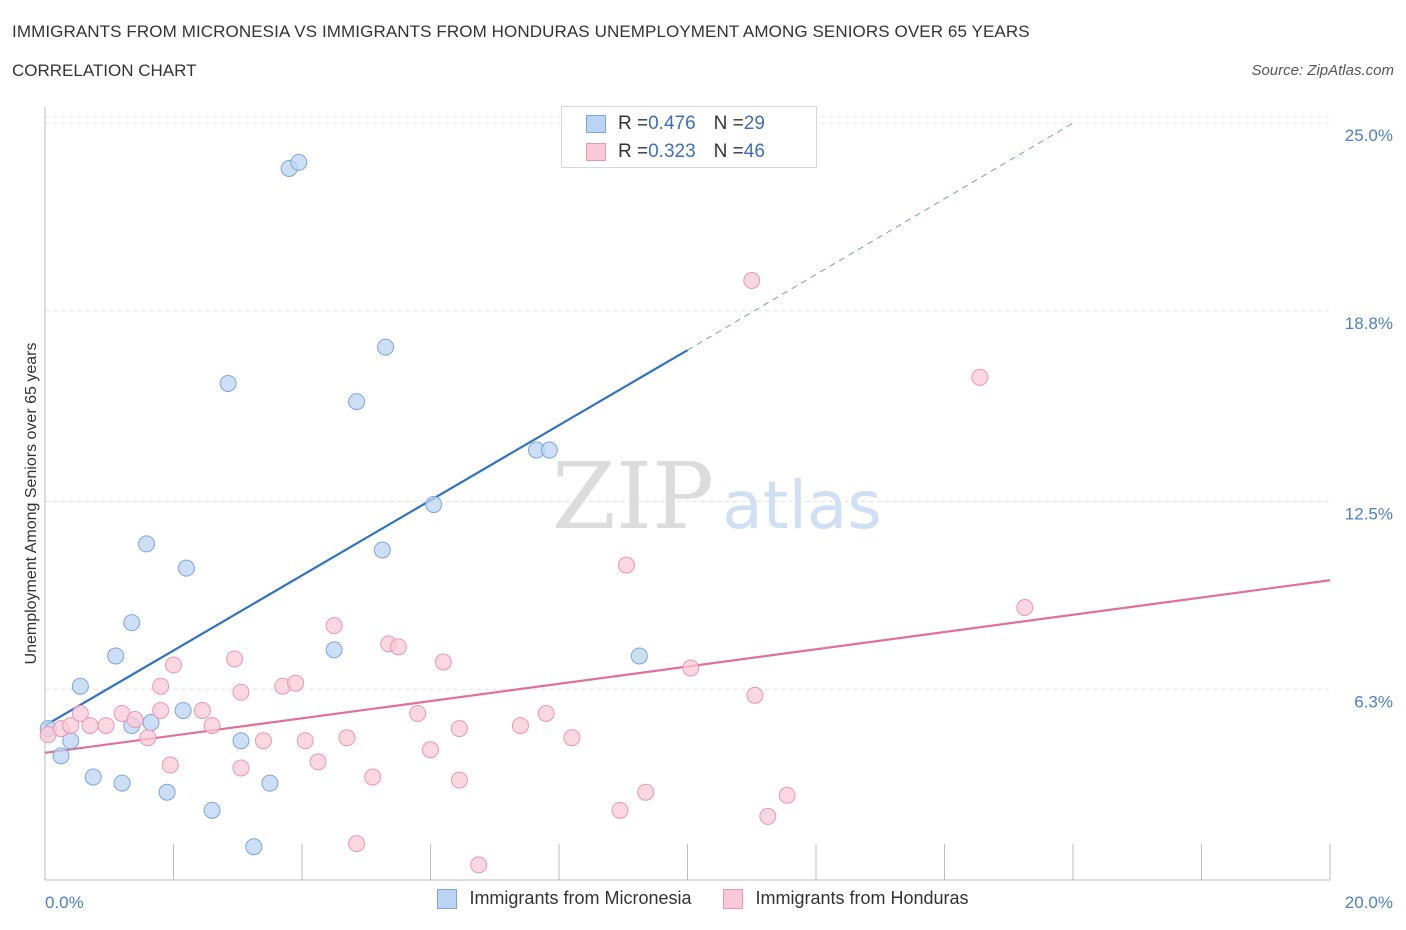  I want to click on legend-r-label: R =, so click(633, 123).